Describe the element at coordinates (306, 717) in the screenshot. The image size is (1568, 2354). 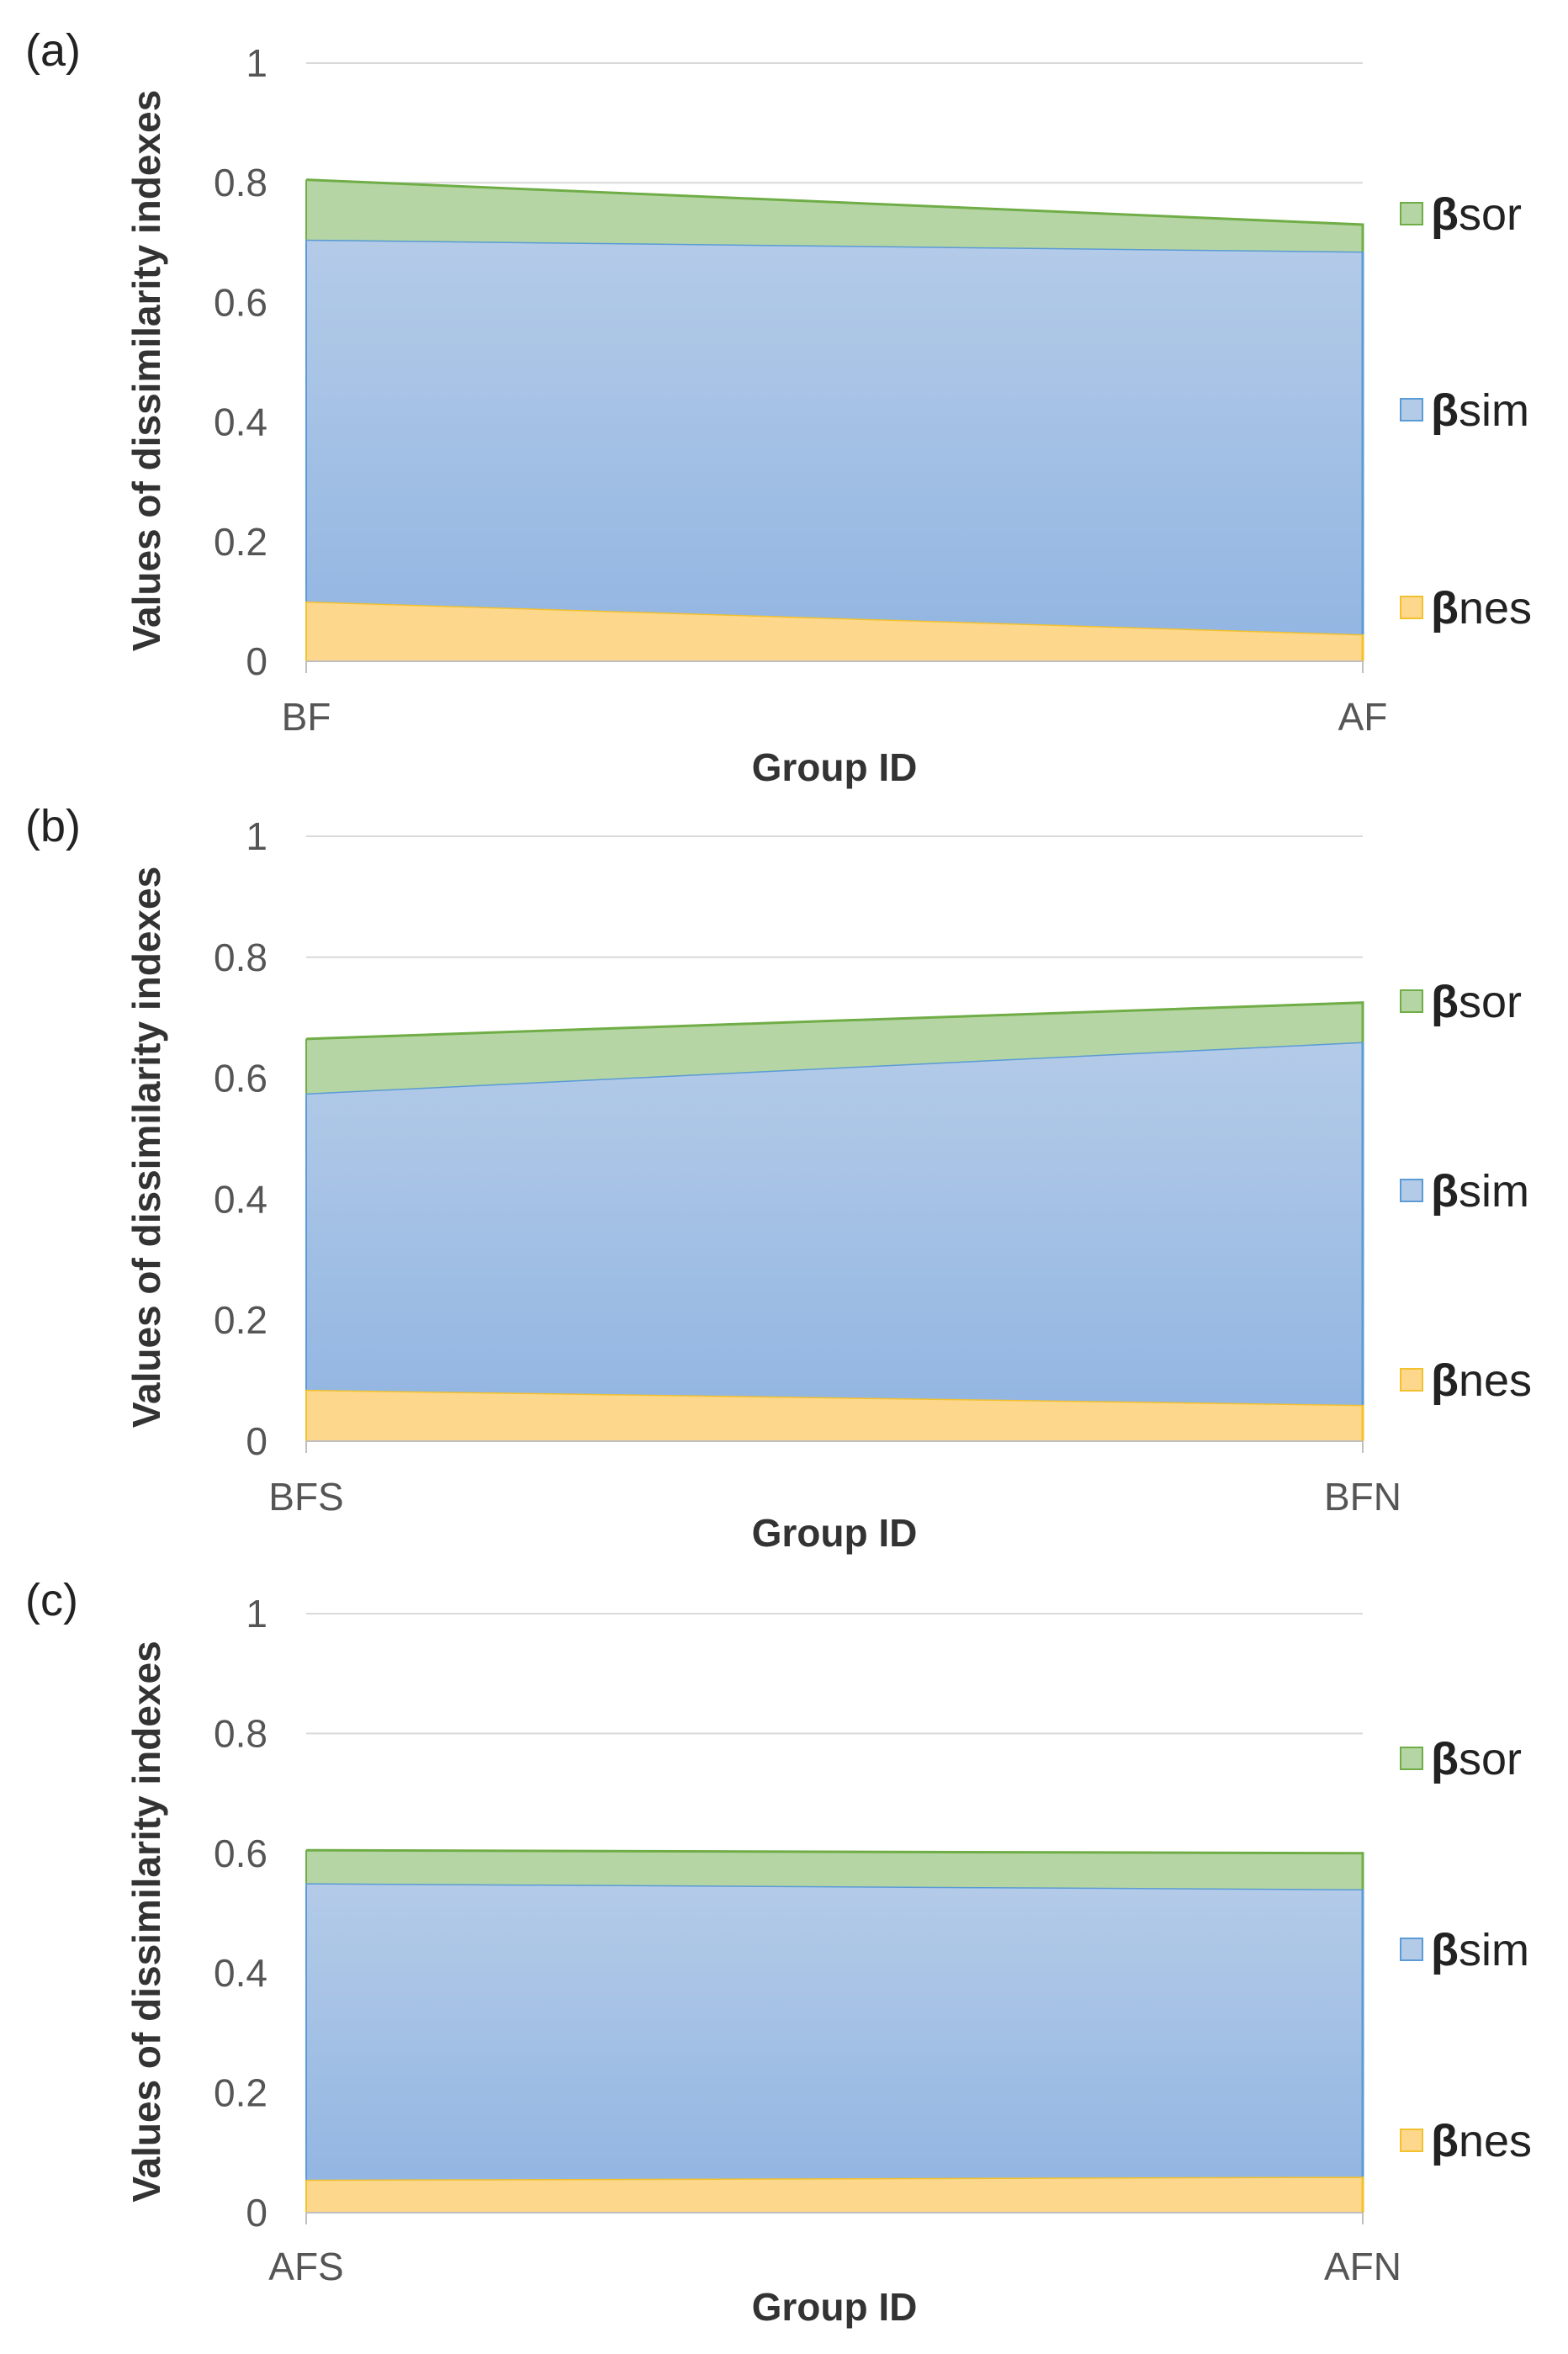
I see `x-category-label: BF` at that location.